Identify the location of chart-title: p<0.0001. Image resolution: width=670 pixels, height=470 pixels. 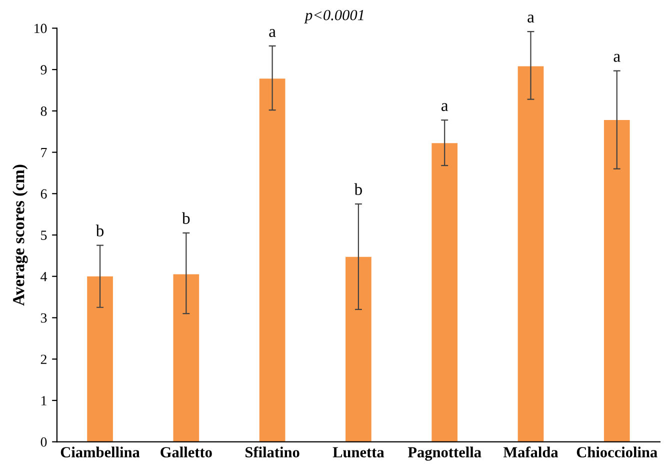
(334, 17).